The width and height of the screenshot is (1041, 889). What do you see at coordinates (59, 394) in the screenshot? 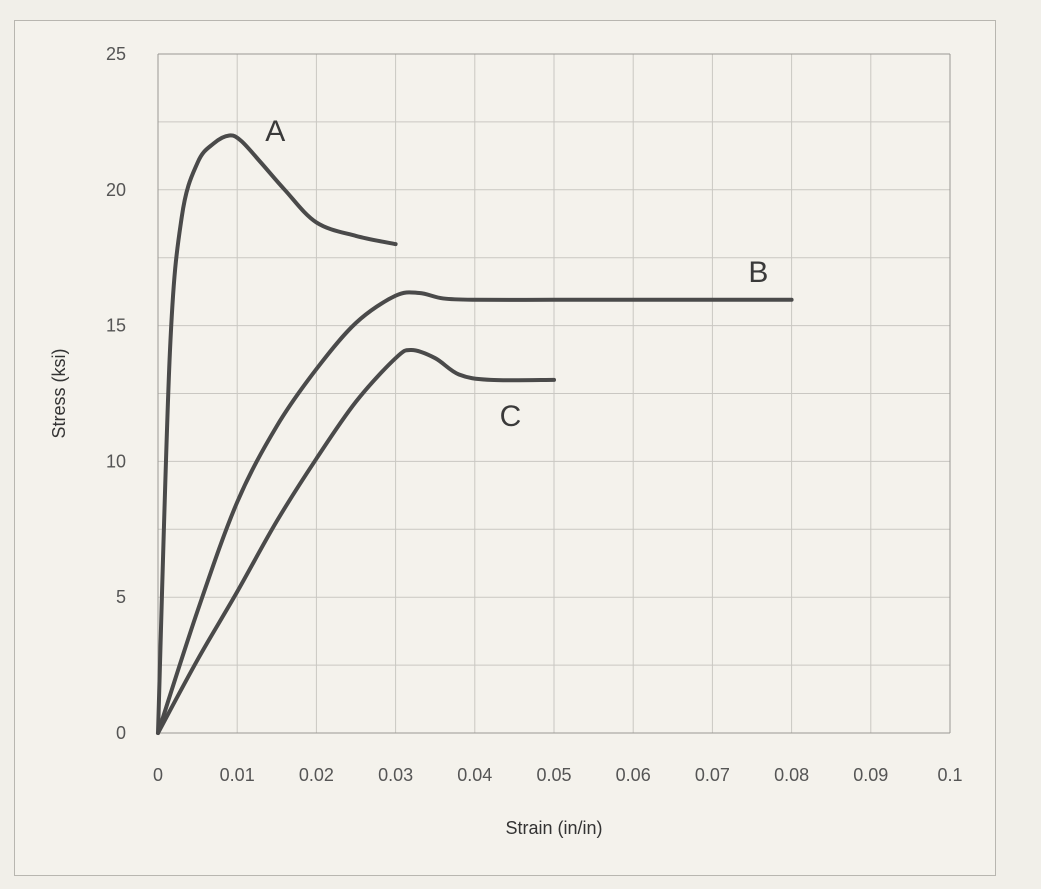
I see `y-axis-title: Stress (ksi)` at bounding box center [59, 394].